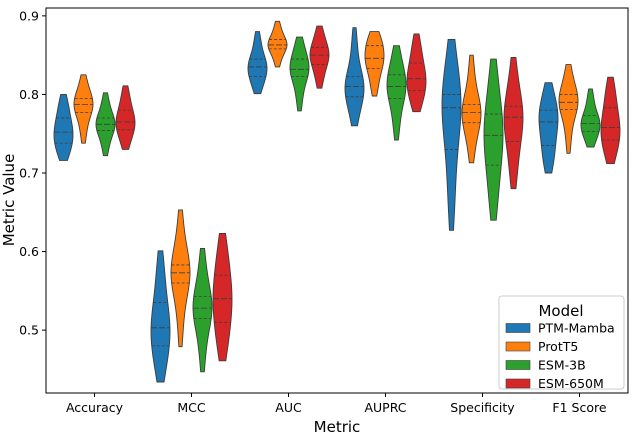  What do you see at coordinates (558, 346) in the screenshot?
I see `legend-label: ProtT5` at bounding box center [558, 346].